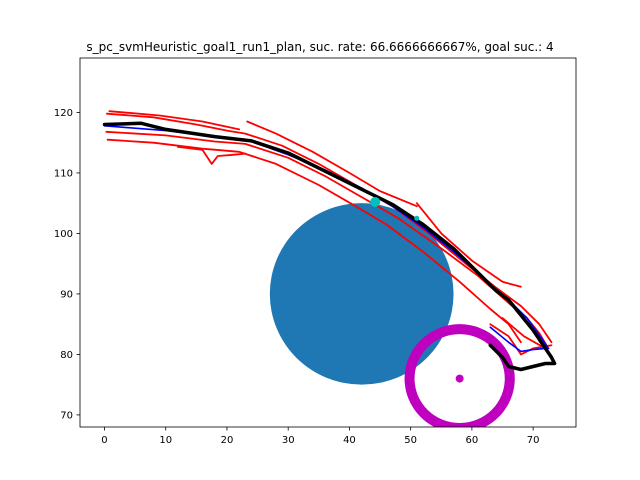  Describe the element at coordinates (63, 234) in the screenshot. I see `y-tick-label: 100` at that location.